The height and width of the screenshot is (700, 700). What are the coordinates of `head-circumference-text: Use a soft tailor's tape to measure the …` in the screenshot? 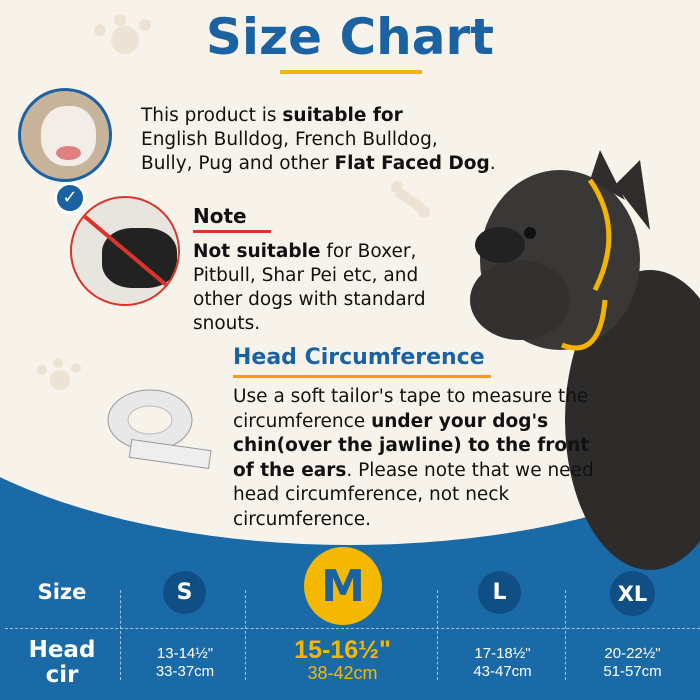 It's located at (413, 458).